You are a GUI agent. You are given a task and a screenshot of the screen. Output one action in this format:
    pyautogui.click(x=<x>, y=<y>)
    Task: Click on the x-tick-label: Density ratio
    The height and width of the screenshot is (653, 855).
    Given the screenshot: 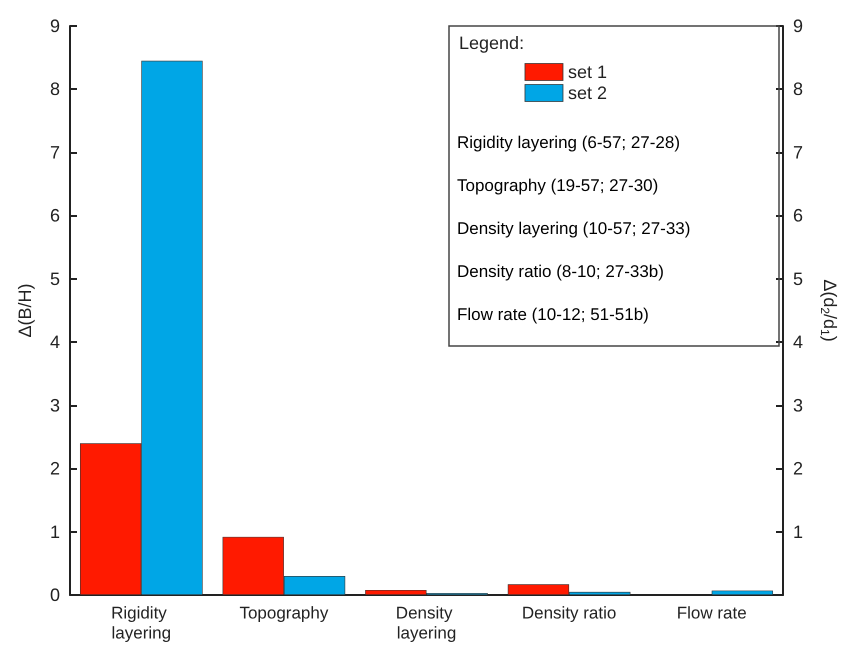 What is the action you would take?
    pyautogui.click(x=569, y=613)
    